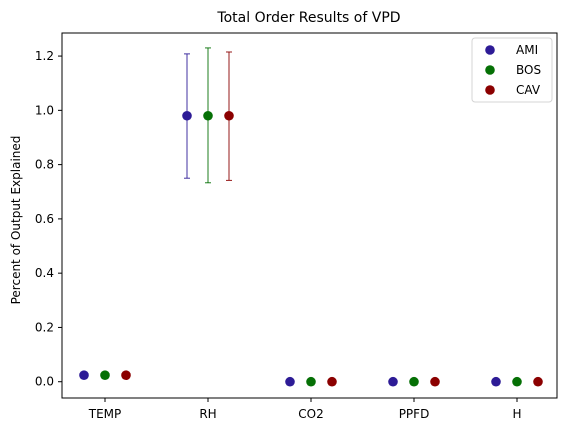 This screenshot has width=567, height=433. I want to click on legend: AMI BOS CAV, so click(512, 70).